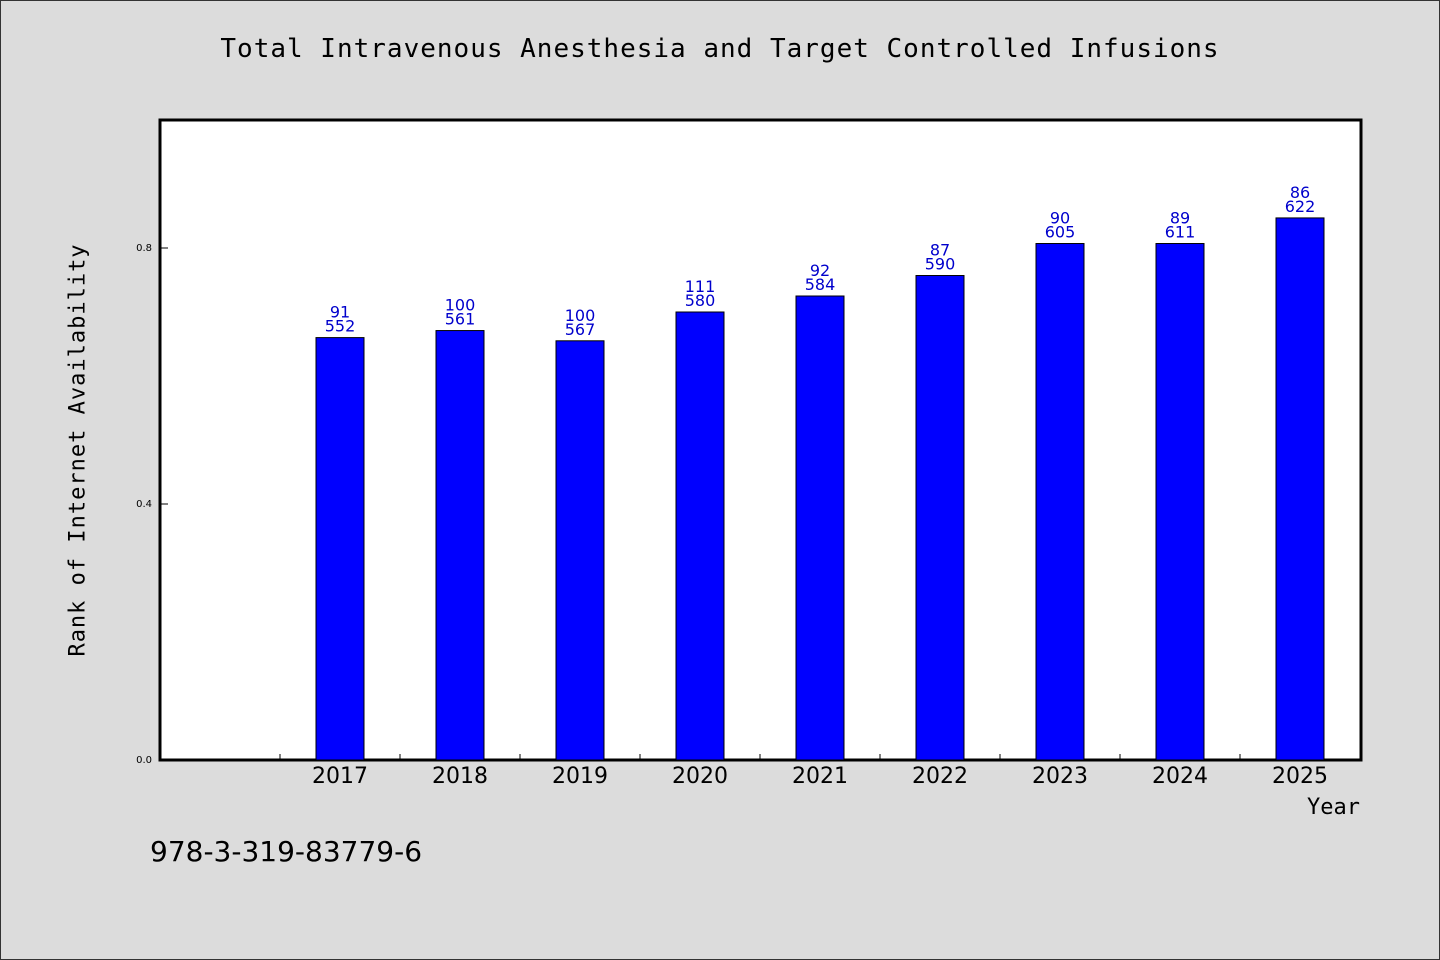 The image size is (1440, 960). Describe the element at coordinates (1060, 776) in the screenshot. I see `x-tick-label-2023: 2023` at that location.